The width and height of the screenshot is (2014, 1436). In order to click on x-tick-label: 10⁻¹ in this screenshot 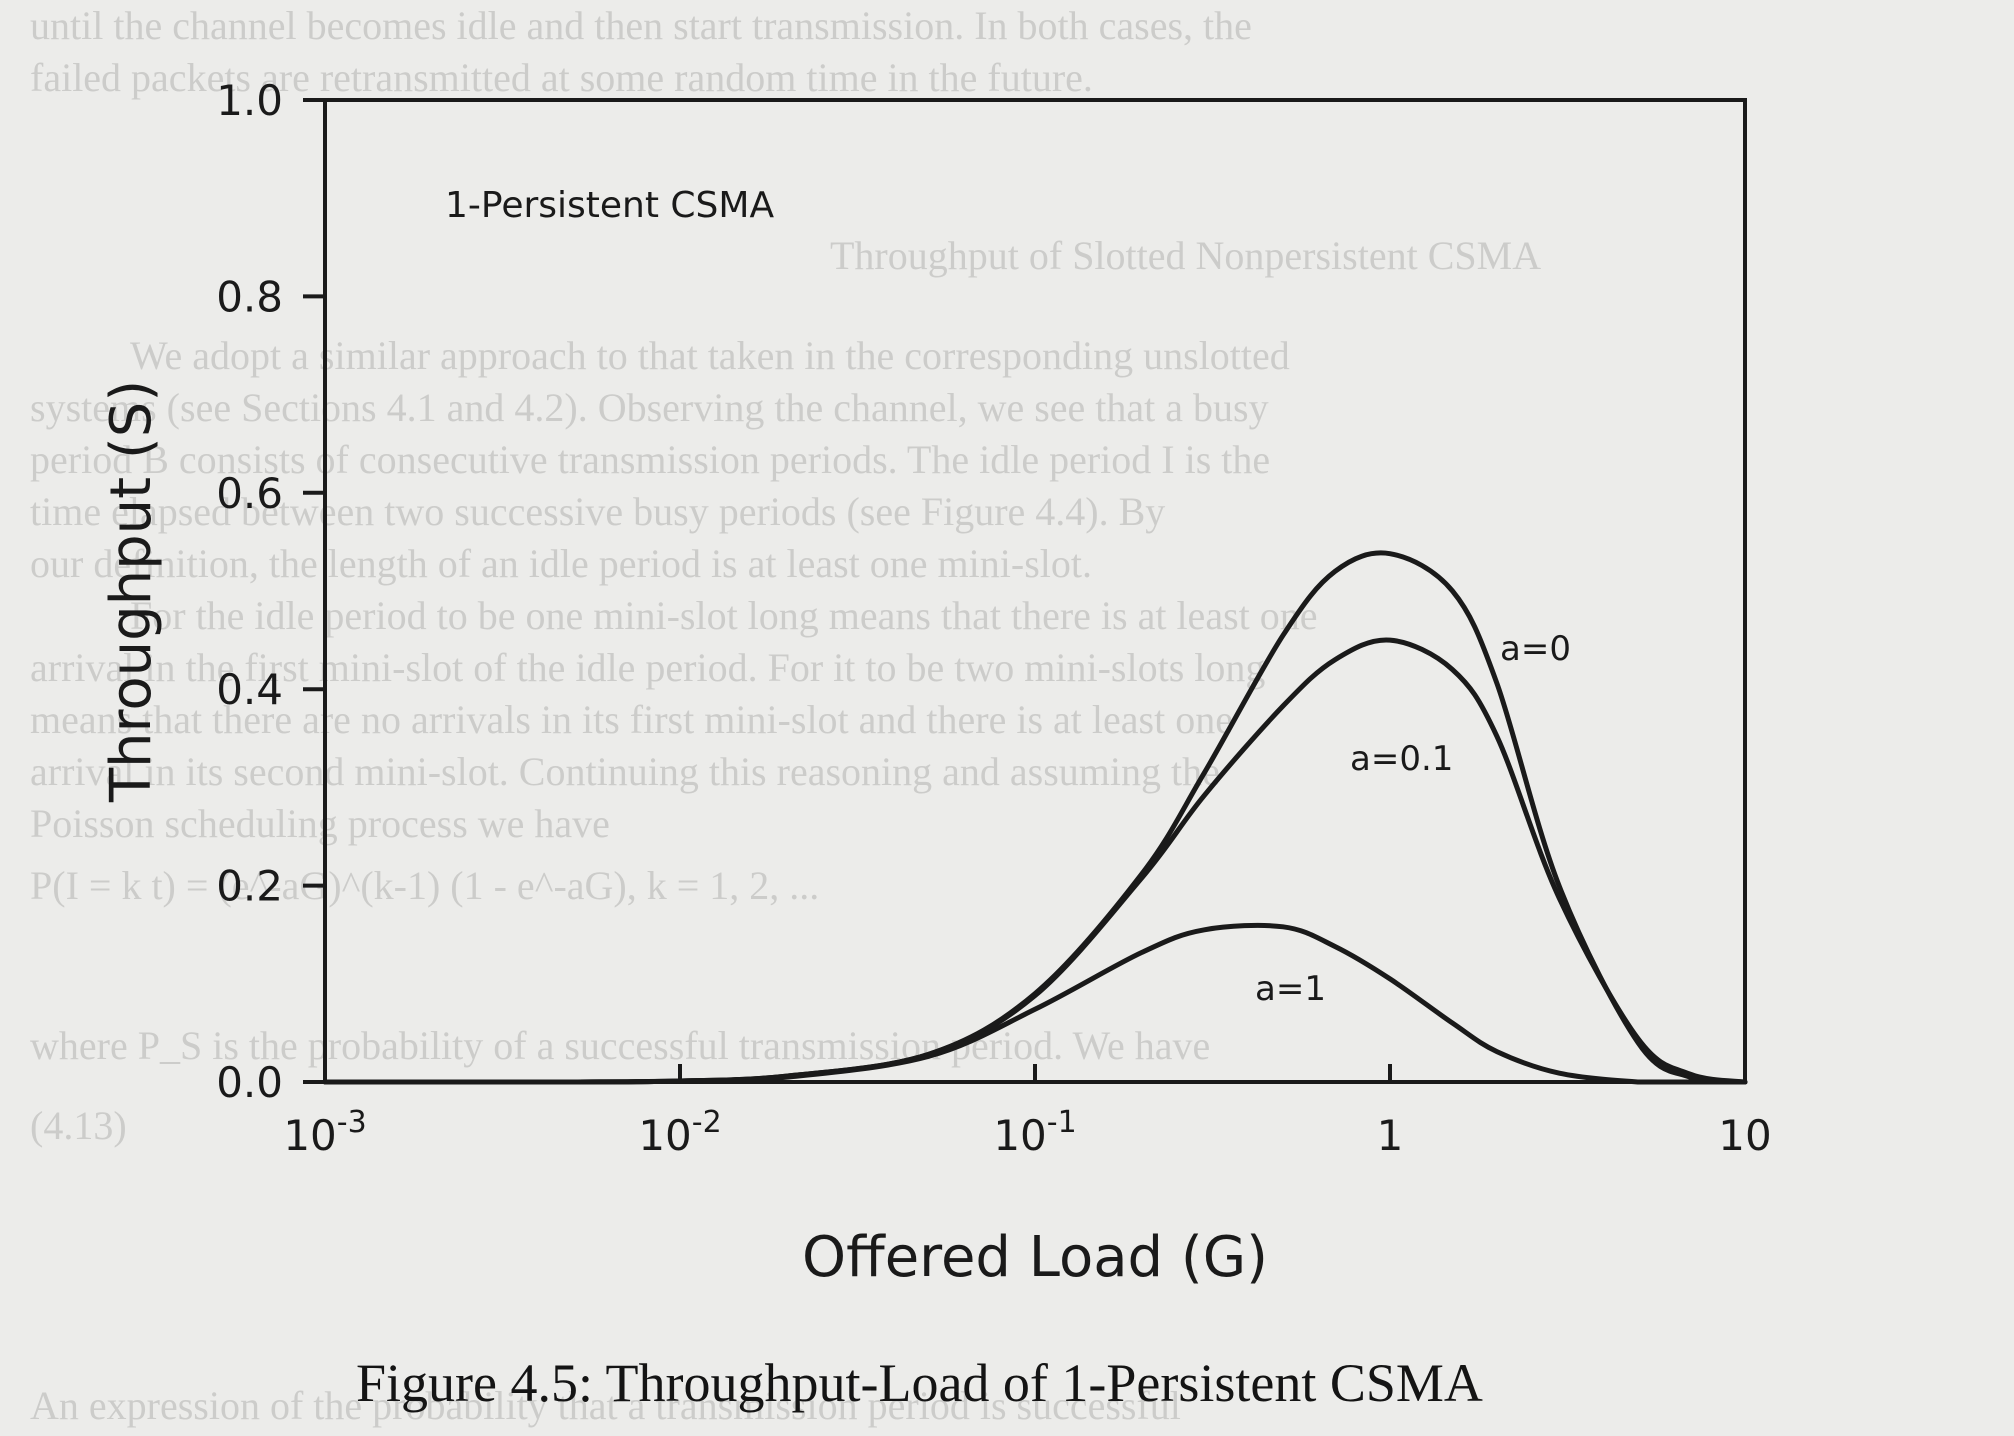, I will do `click(1034, 1132)`.